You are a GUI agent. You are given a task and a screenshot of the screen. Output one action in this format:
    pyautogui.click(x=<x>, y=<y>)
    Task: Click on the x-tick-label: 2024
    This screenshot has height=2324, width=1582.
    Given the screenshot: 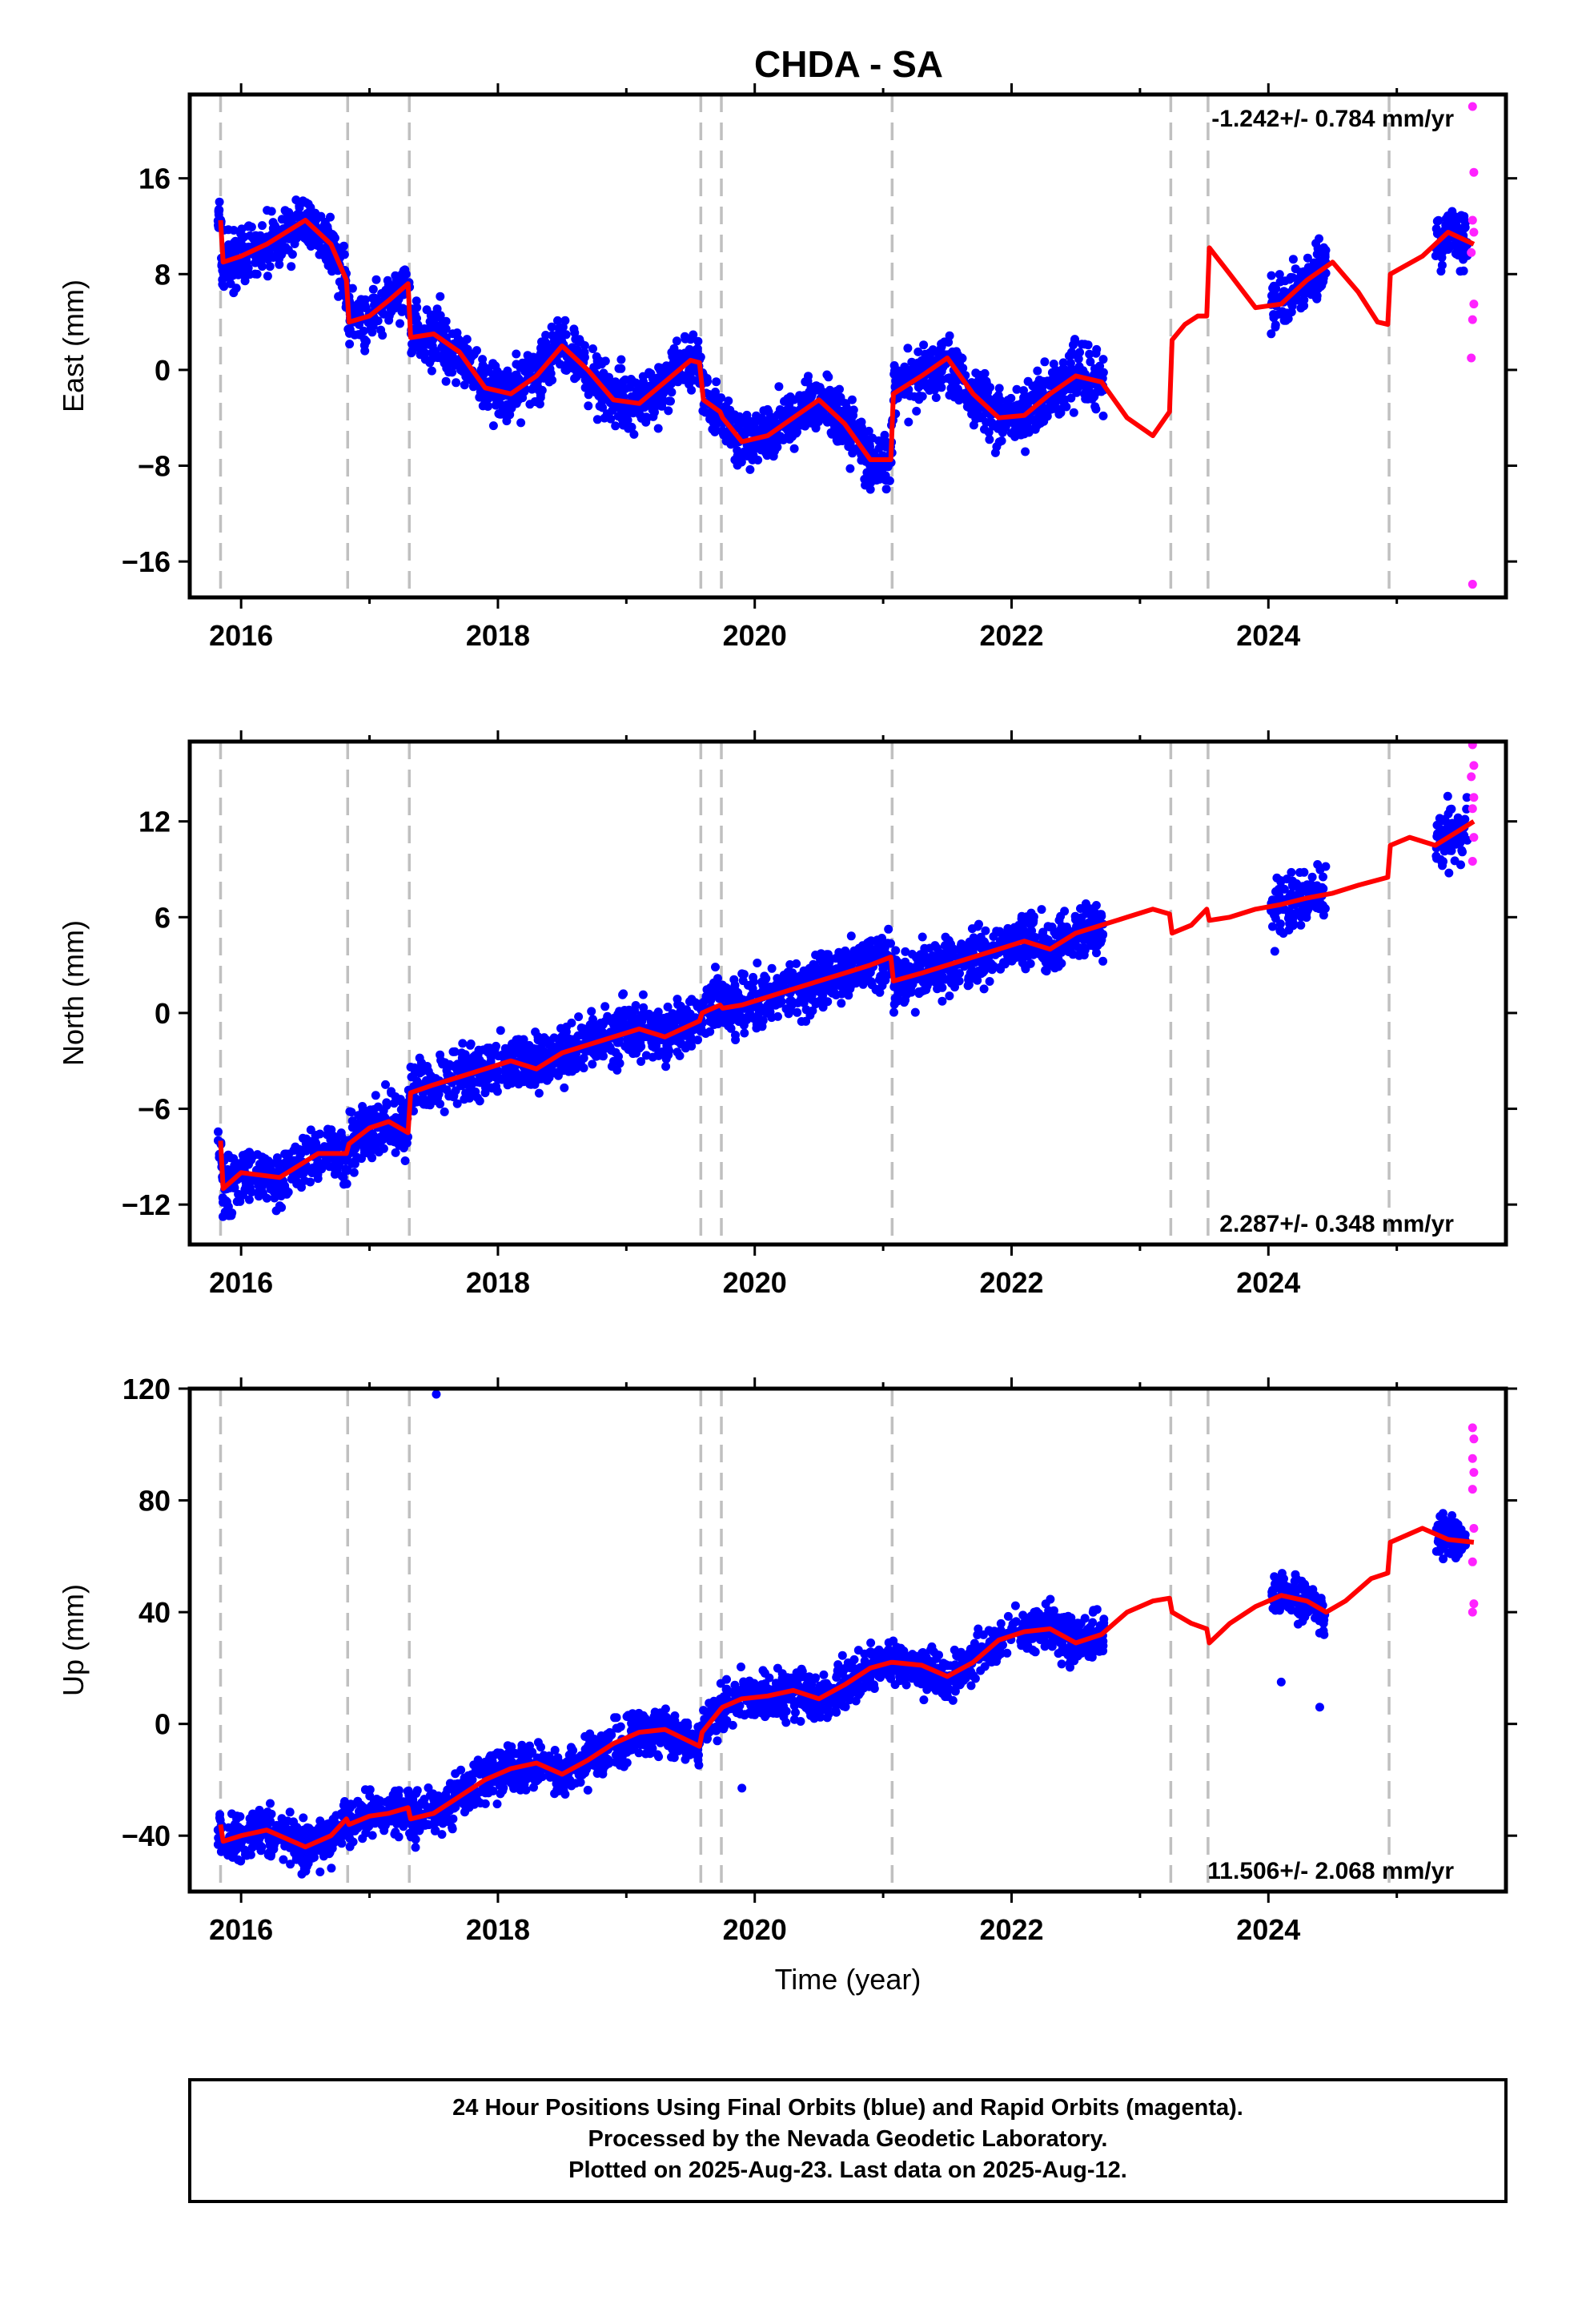 What is the action you would take?
    pyautogui.click(x=1268, y=635)
    